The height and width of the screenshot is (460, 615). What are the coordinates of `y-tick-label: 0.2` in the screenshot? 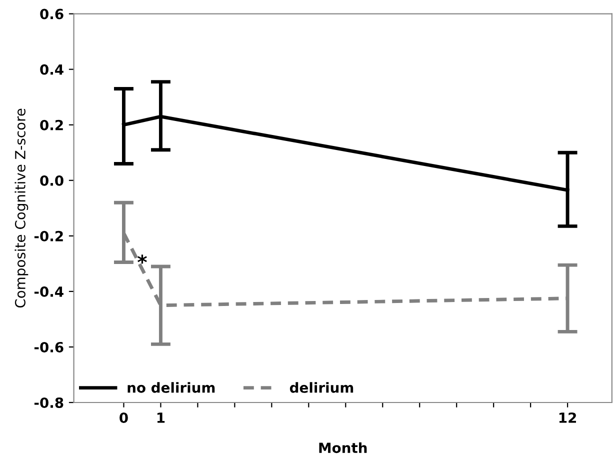 It's located at (51, 125).